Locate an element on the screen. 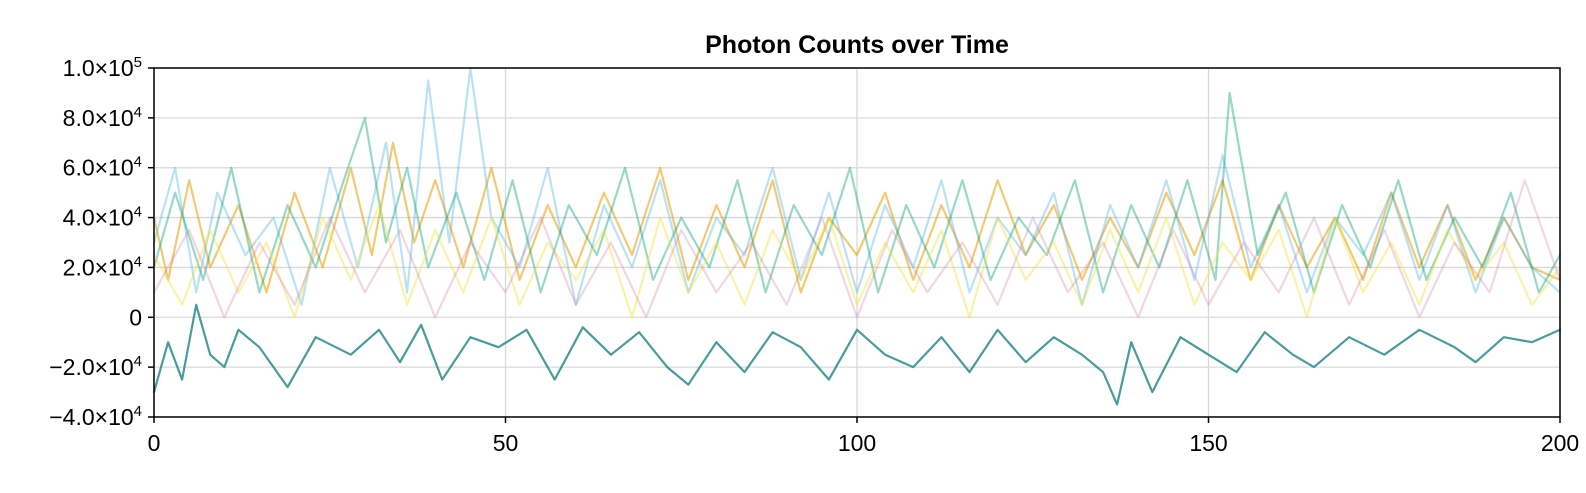 Image resolution: width=1586 pixels, height=493 pixels. y-tick-label: −2.0×10⁴ is located at coordinates (95, 366).